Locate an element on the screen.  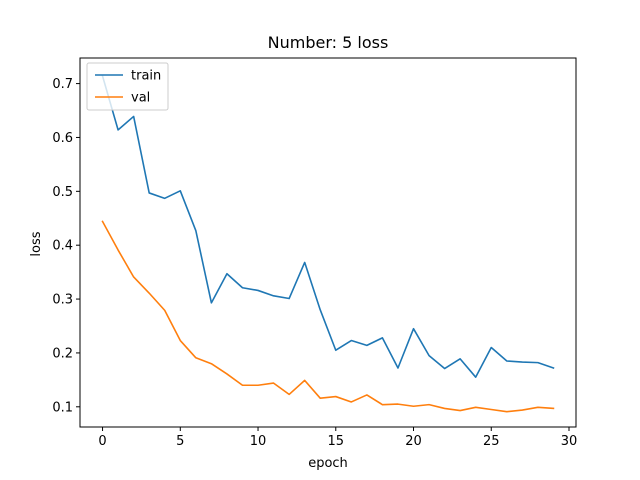
x-tick-label: 10 is located at coordinates (258, 441).